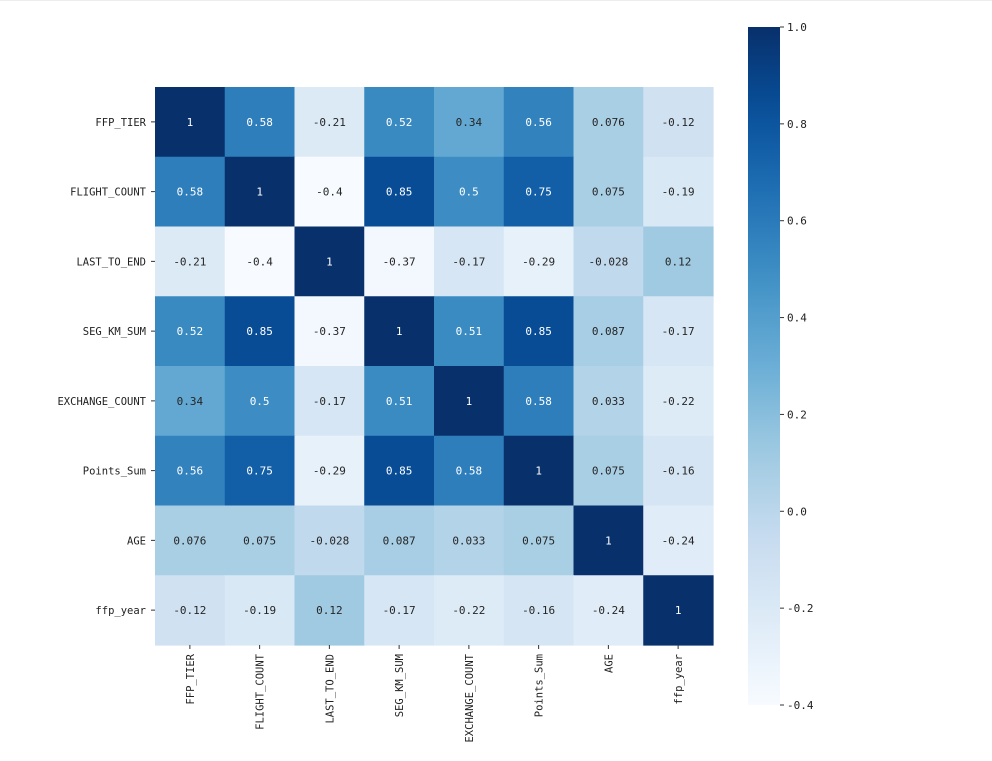 The height and width of the screenshot is (761, 992). What do you see at coordinates (261, 691) in the screenshot?
I see `x-tick-label: FLIGHT_COUNT` at bounding box center [261, 691].